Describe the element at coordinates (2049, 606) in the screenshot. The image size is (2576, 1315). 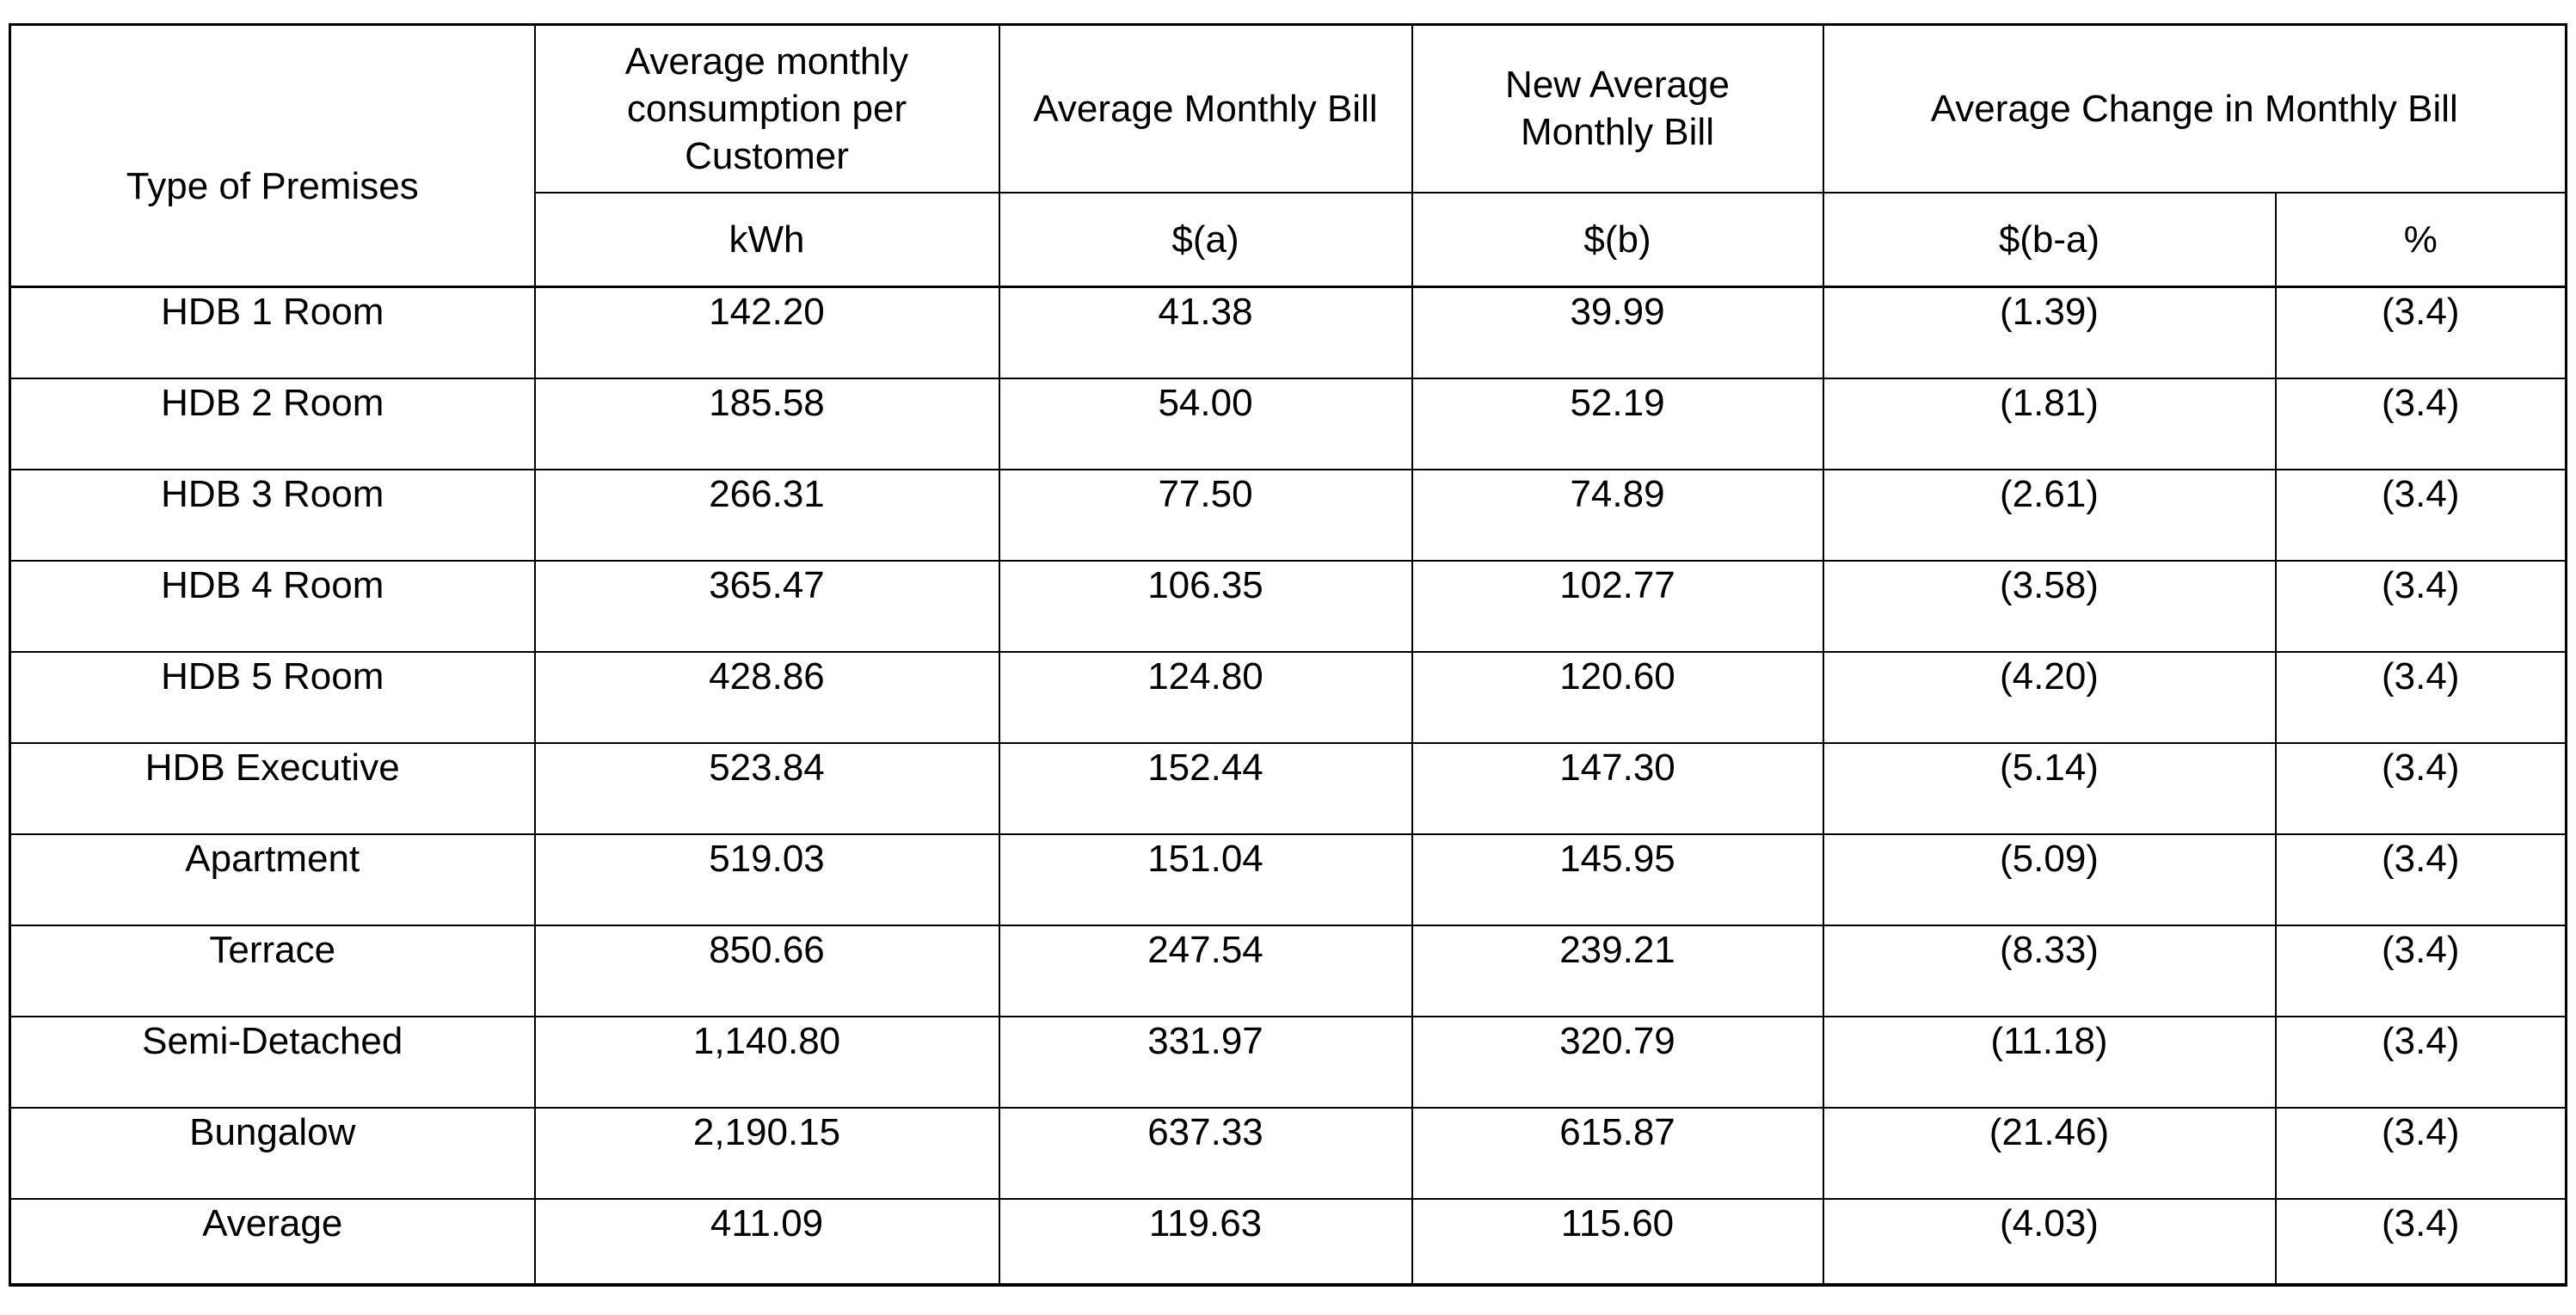
I see `cell-change-dollar: (3.58)` at that location.